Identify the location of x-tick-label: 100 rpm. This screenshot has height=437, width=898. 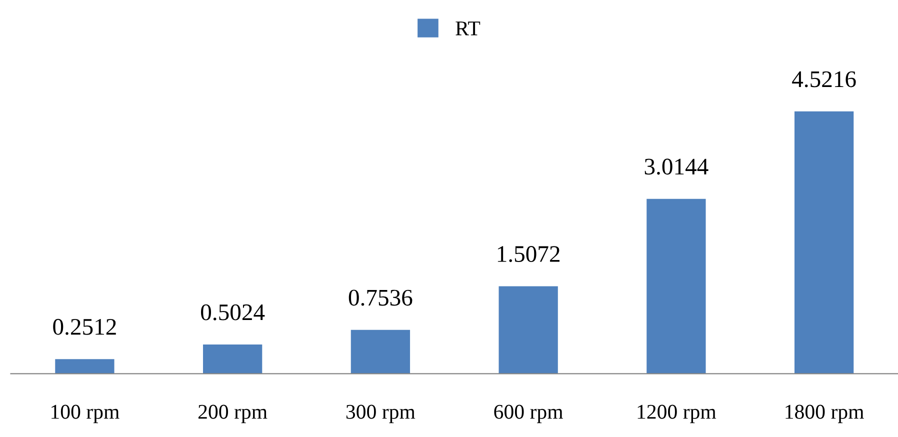
(86, 414).